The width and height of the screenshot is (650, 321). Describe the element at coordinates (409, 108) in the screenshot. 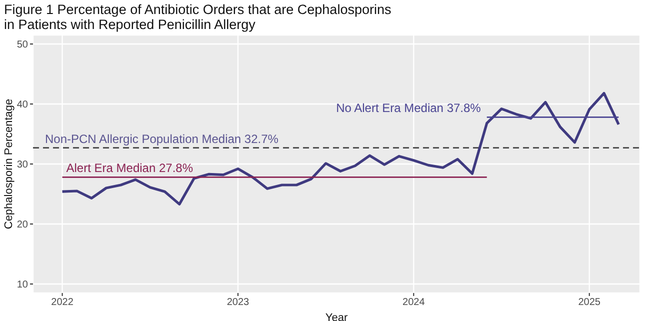

I see `series-label: No Alert Era Median 37.8%` at that location.